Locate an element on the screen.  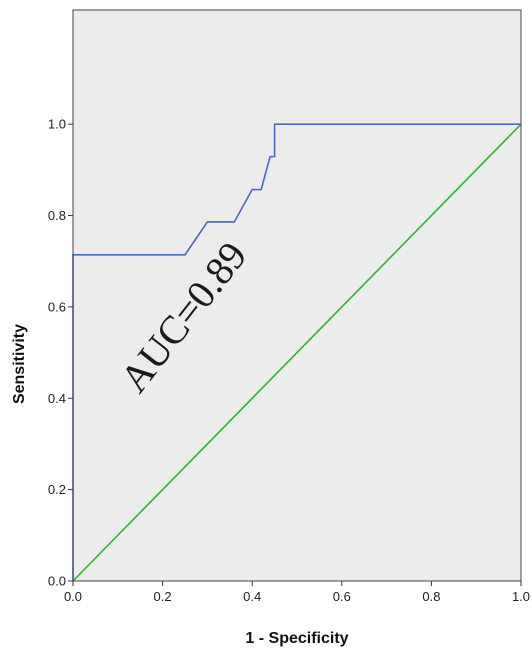
x-tick-label: 0.6 is located at coordinates (342, 596).